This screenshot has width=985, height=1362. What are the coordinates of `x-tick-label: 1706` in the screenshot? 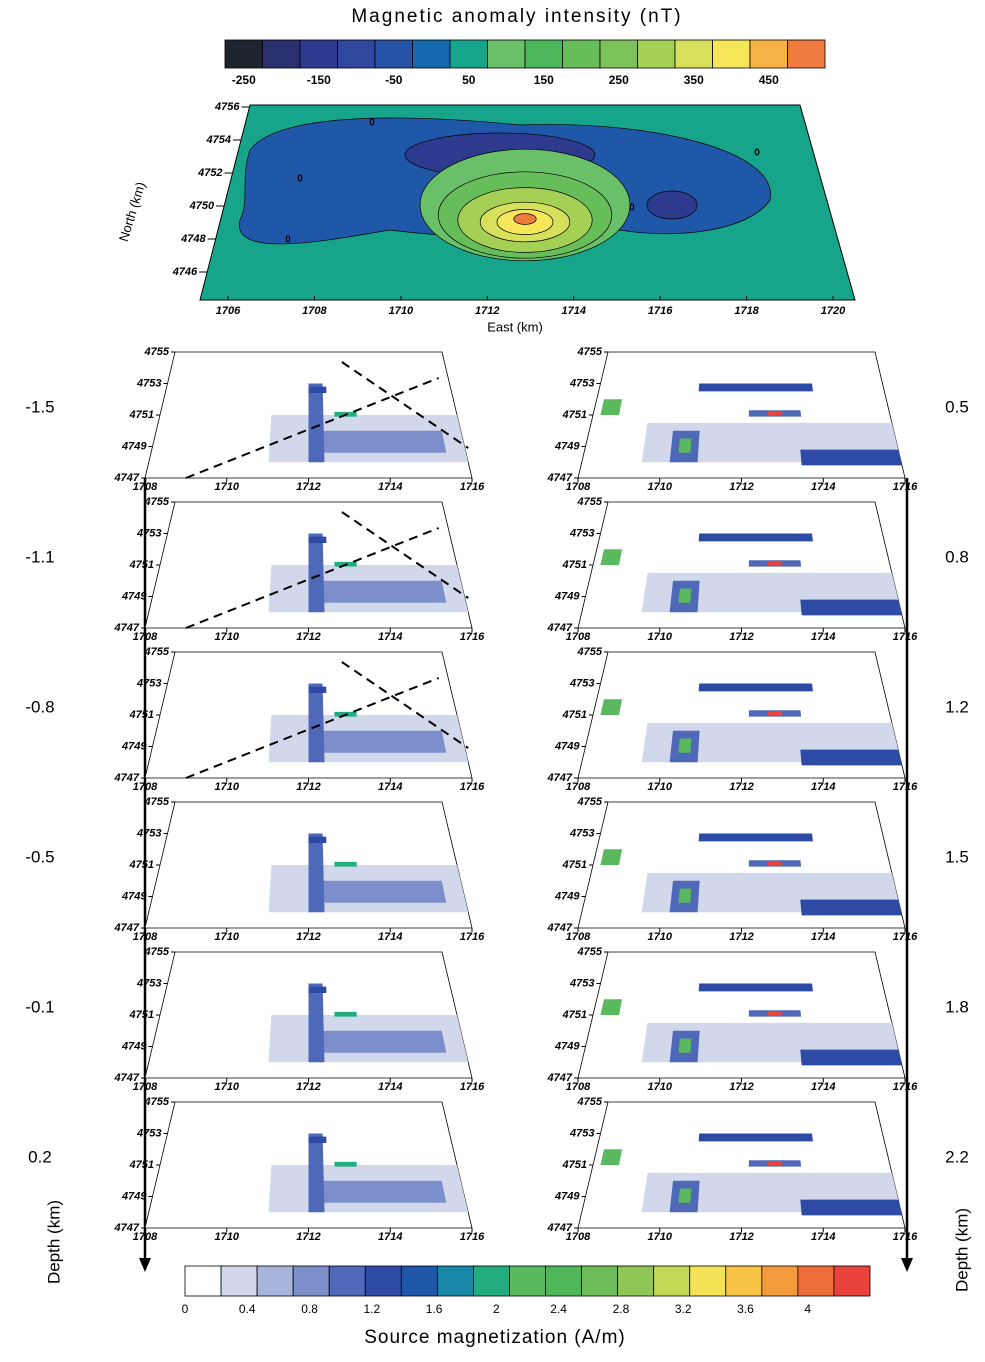 It's located at (228, 311).